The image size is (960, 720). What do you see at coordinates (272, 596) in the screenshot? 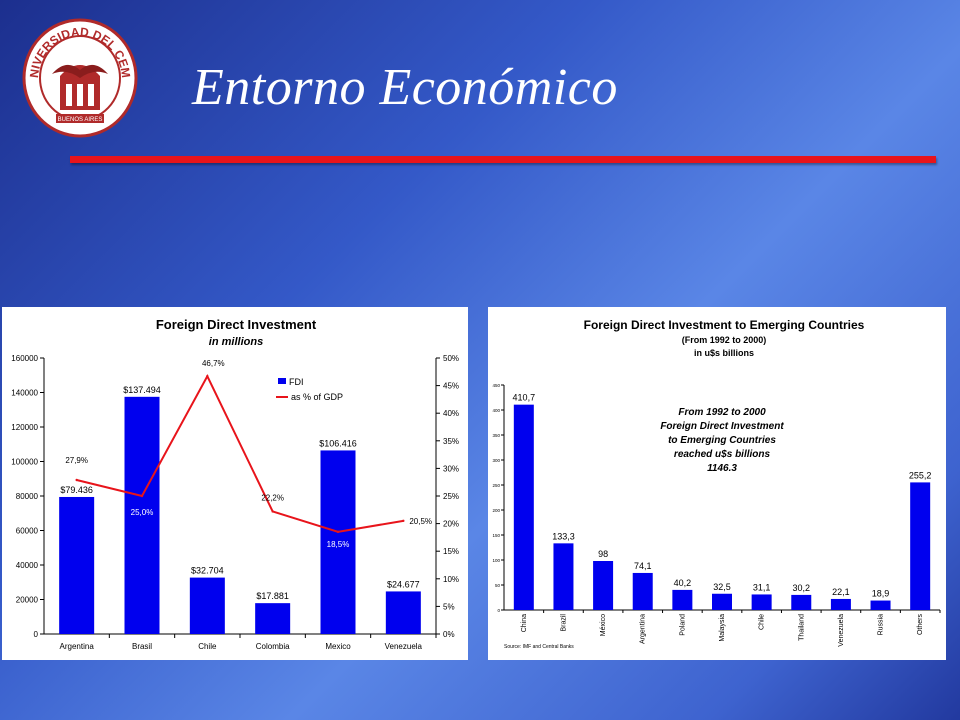
I see `fdi-value-label-colombia: $17.881` at bounding box center [272, 596].